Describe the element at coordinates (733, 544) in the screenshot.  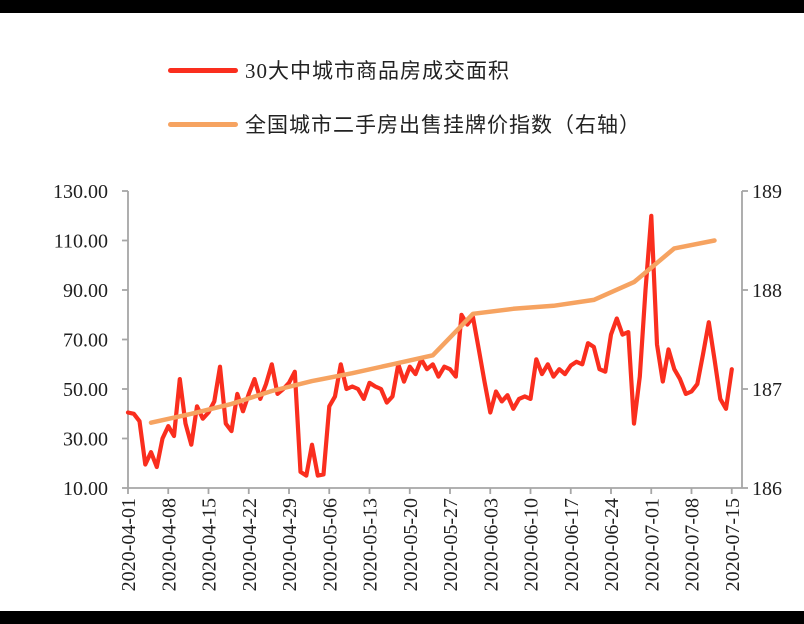
I see `x-tick-label: 2020-07-15` at that location.